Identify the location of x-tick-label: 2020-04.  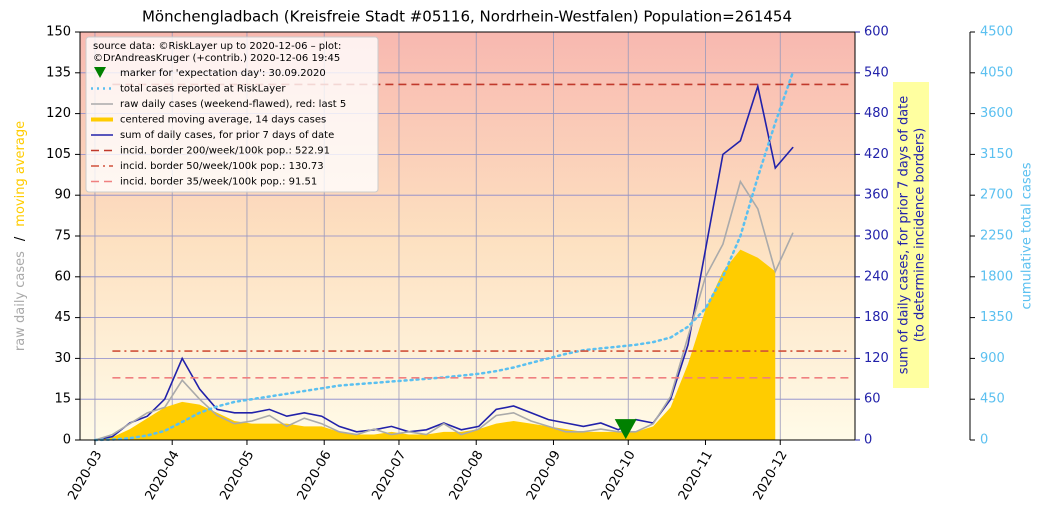
(163, 475).